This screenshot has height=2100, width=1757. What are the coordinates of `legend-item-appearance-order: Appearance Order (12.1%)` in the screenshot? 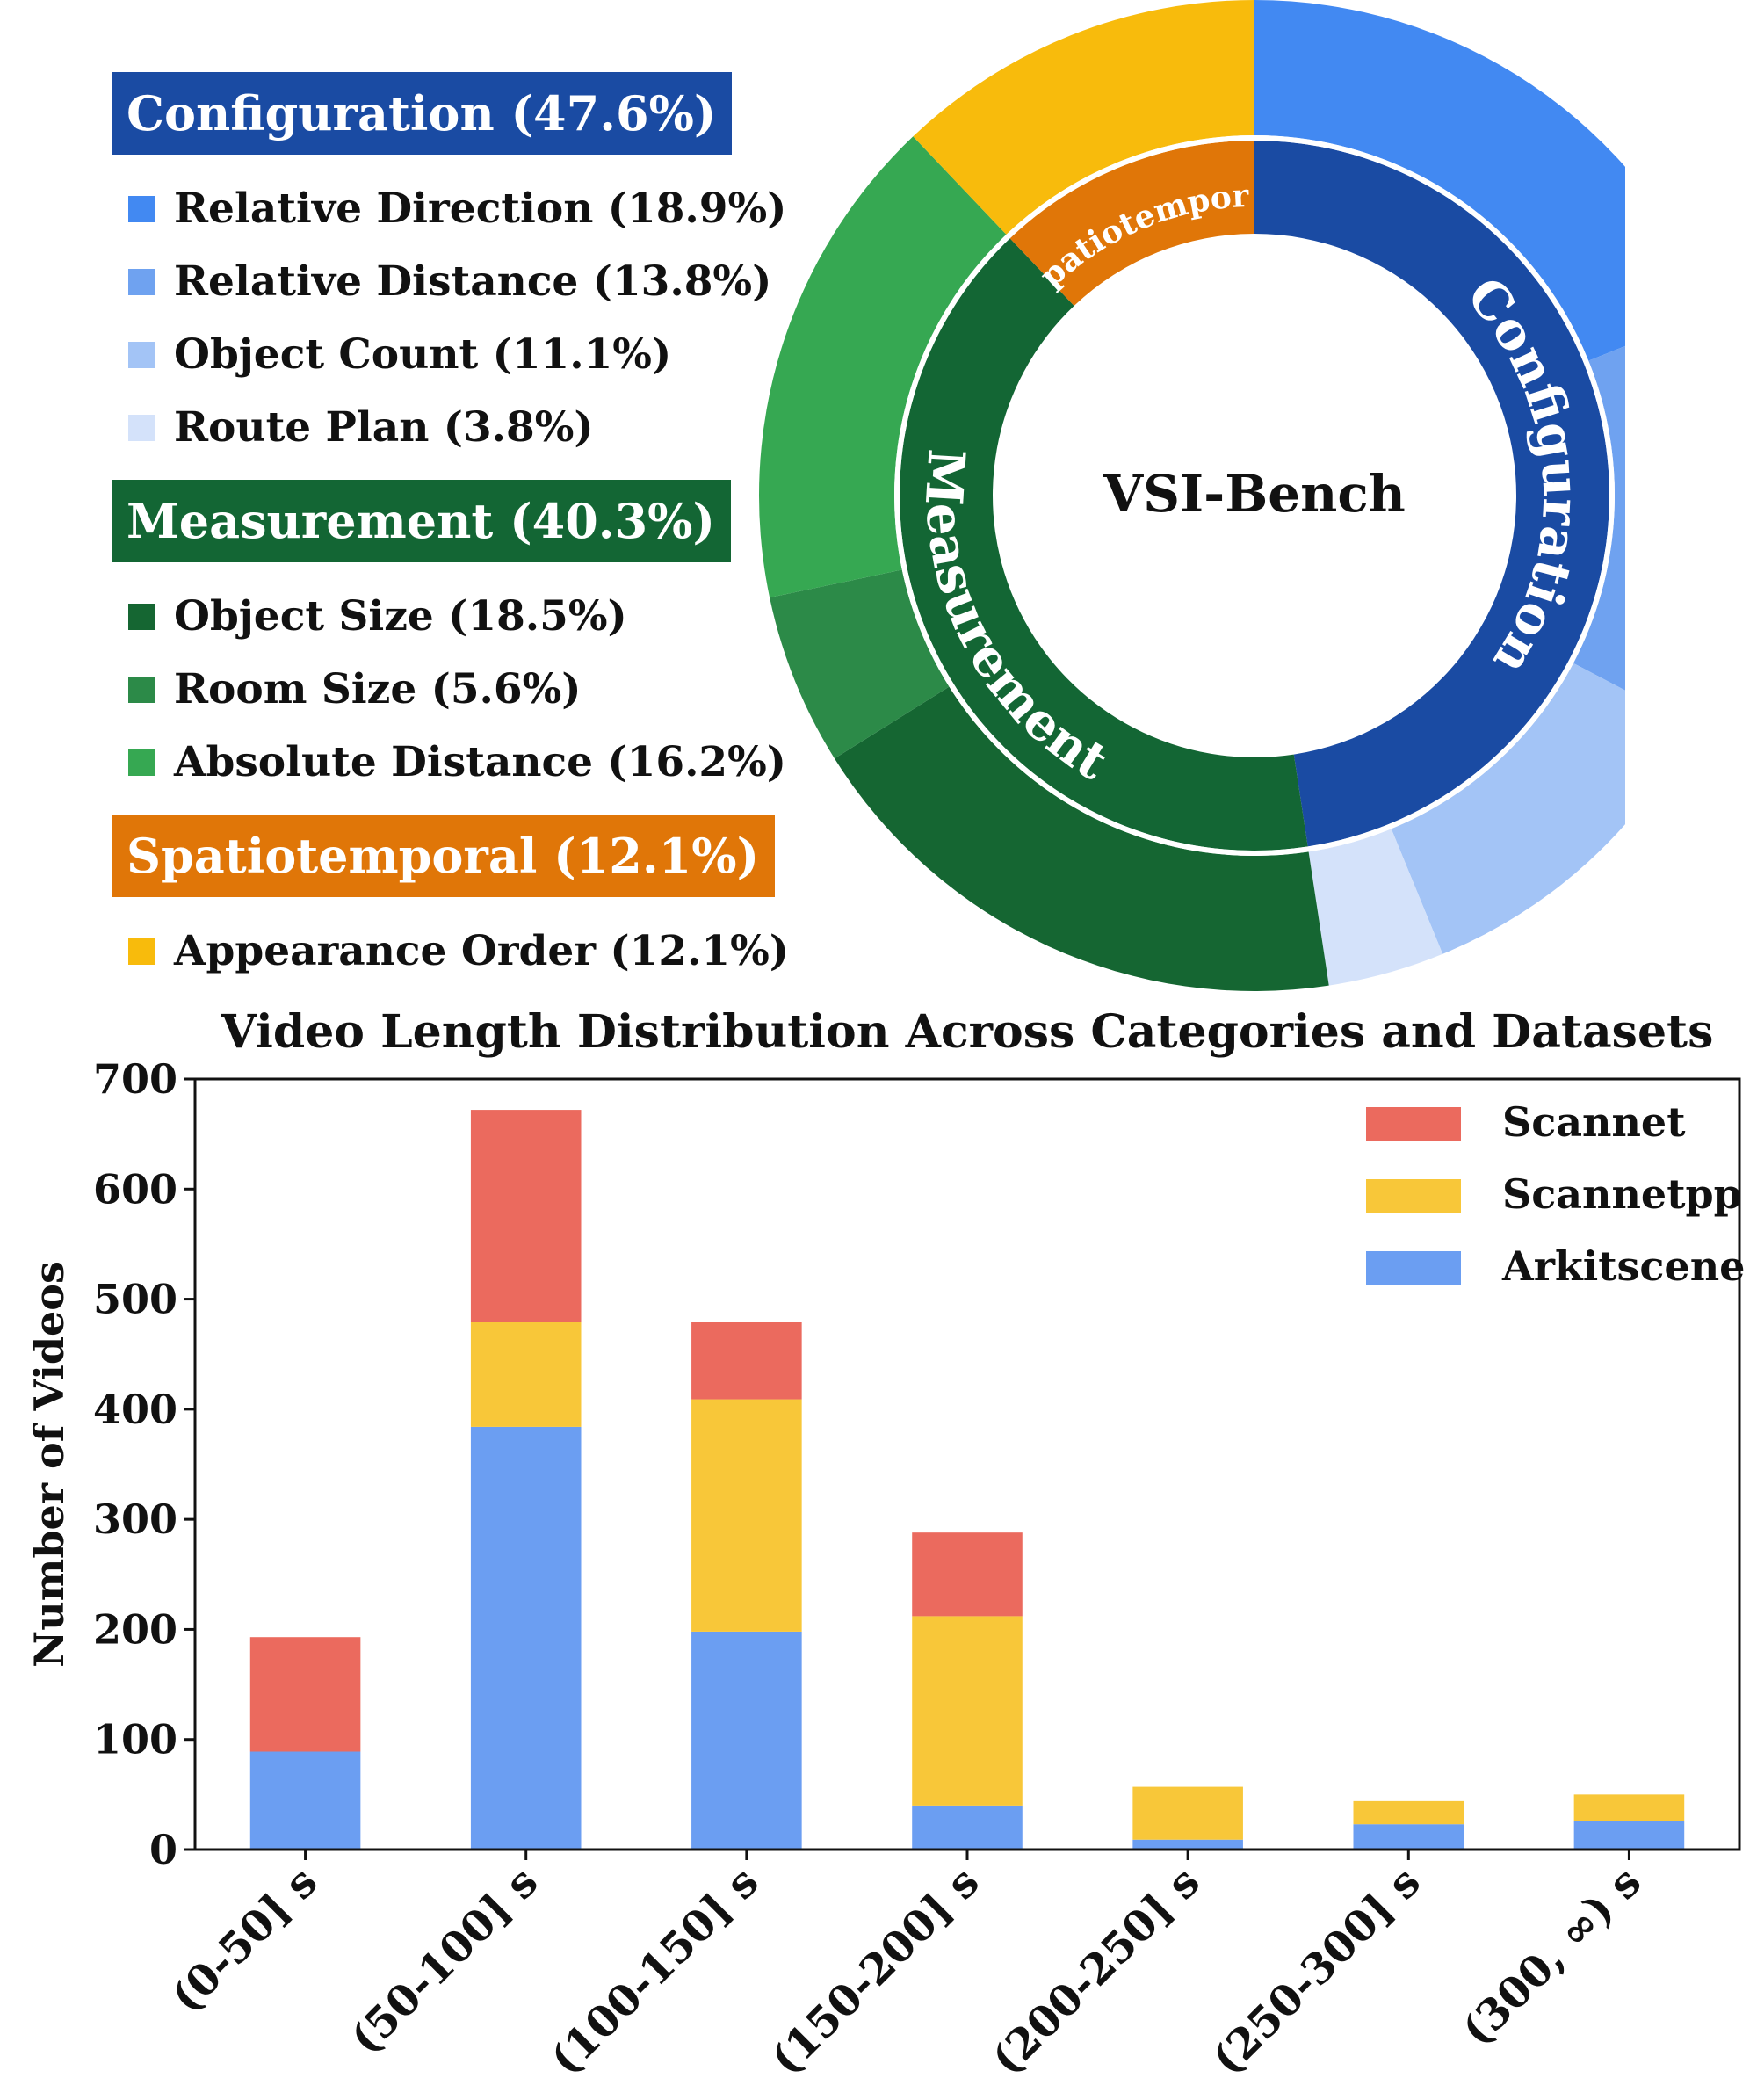 It's located at (450, 951).